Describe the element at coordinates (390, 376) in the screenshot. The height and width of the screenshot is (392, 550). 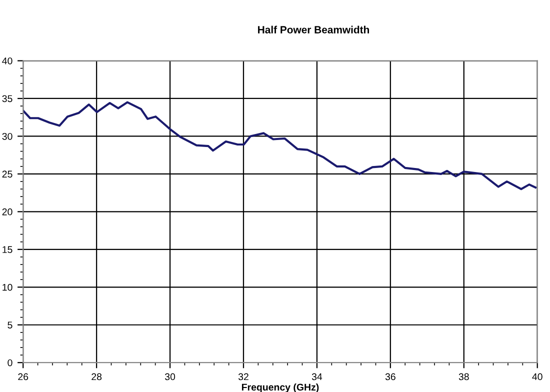
I see `x-tick-label: 36` at that location.